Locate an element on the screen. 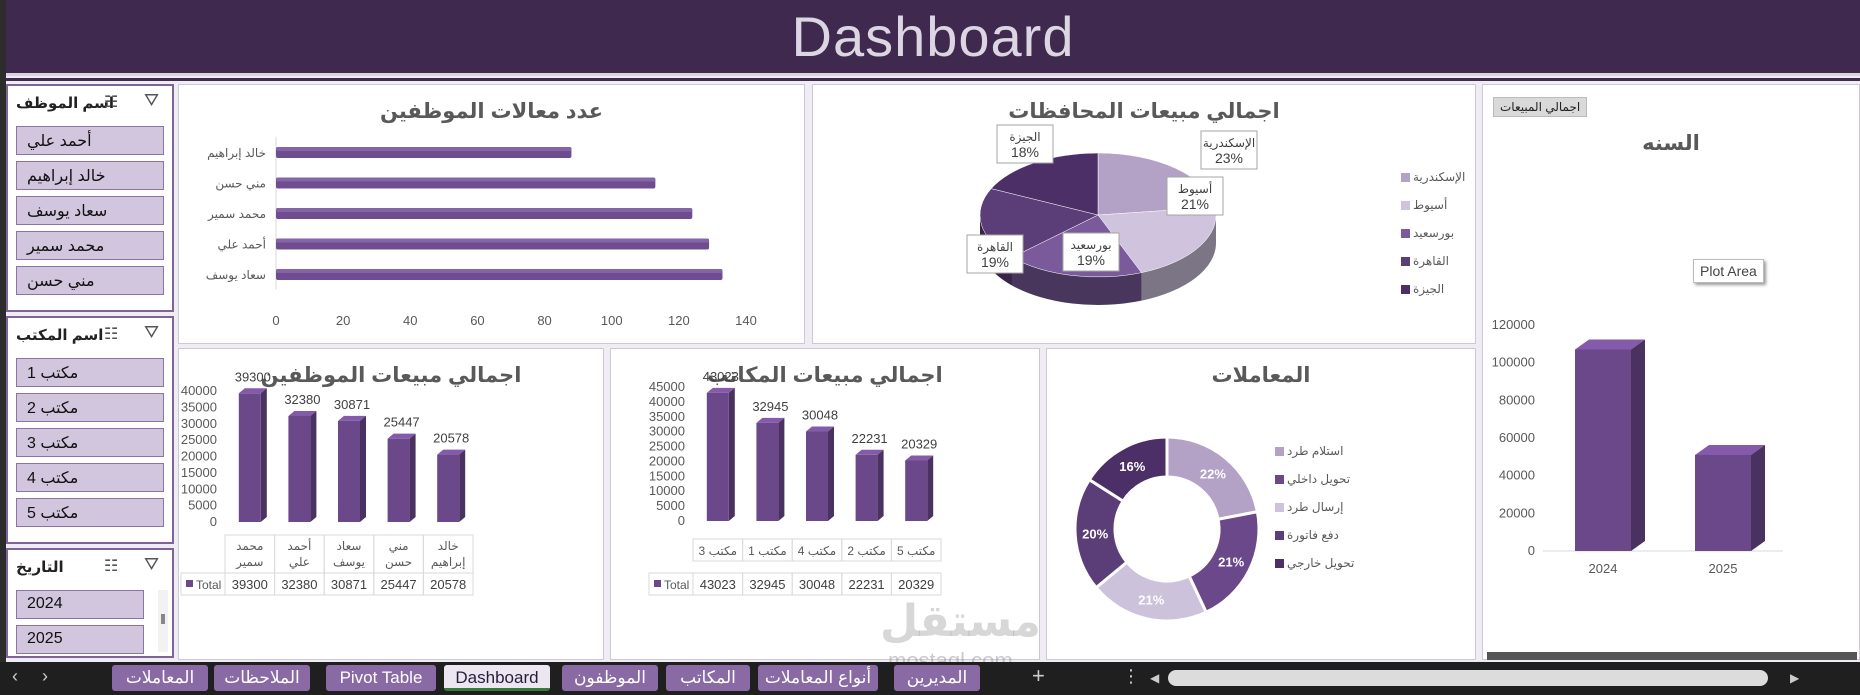 The image size is (1860, 695). slicer-item: خالد إبراهيم is located at coordinates (90, 175).